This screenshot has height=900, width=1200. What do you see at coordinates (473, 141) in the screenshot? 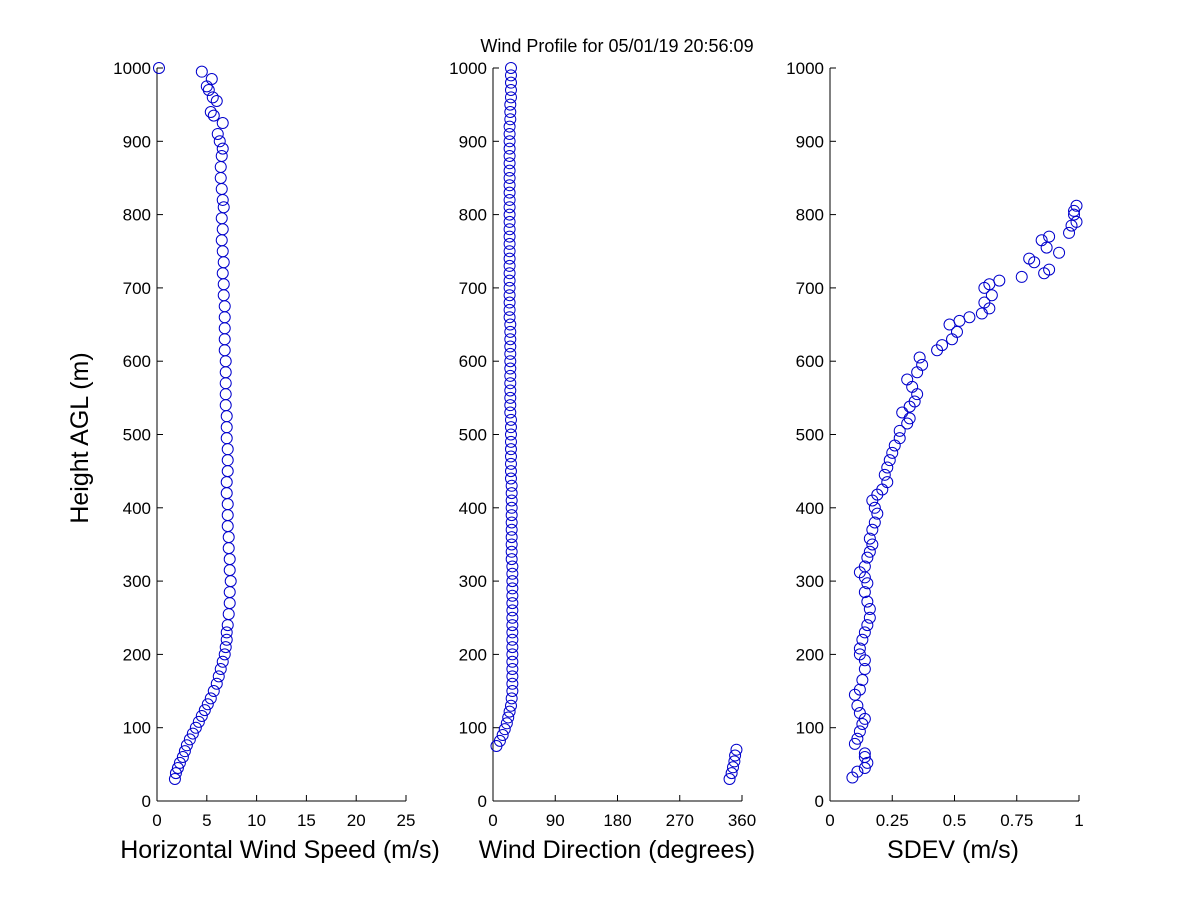
I see `y-tick-label-wind-direction: 900` at bounding box center [473, 141].